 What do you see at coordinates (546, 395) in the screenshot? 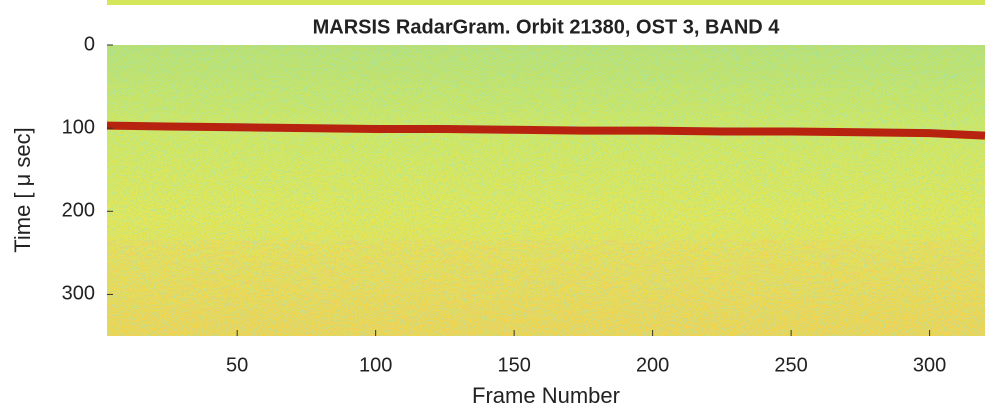
I see `x-axis-label: Frame Number` at bounding box center [546, 395].